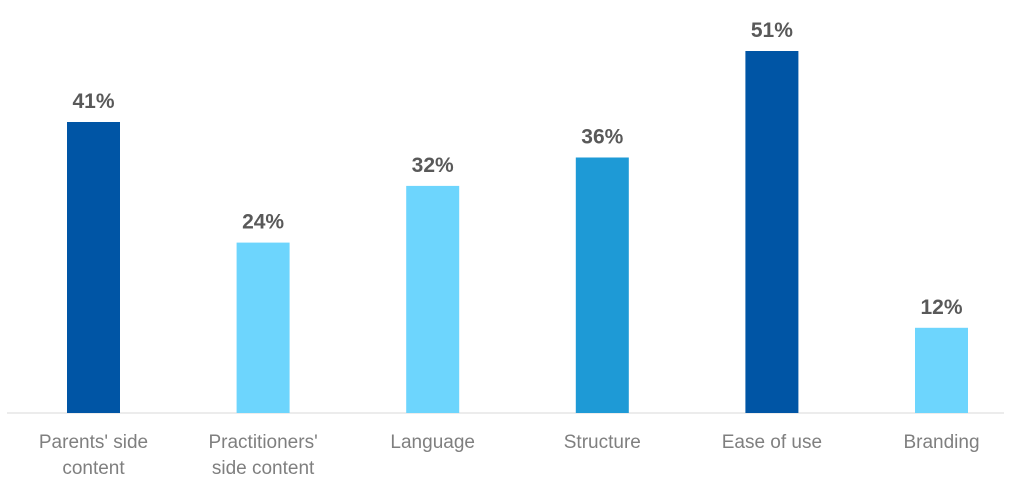 The height and width of the screenshot is (477, 1011). I want to click on category-label-2-line-0: Language, so click(432, 442).